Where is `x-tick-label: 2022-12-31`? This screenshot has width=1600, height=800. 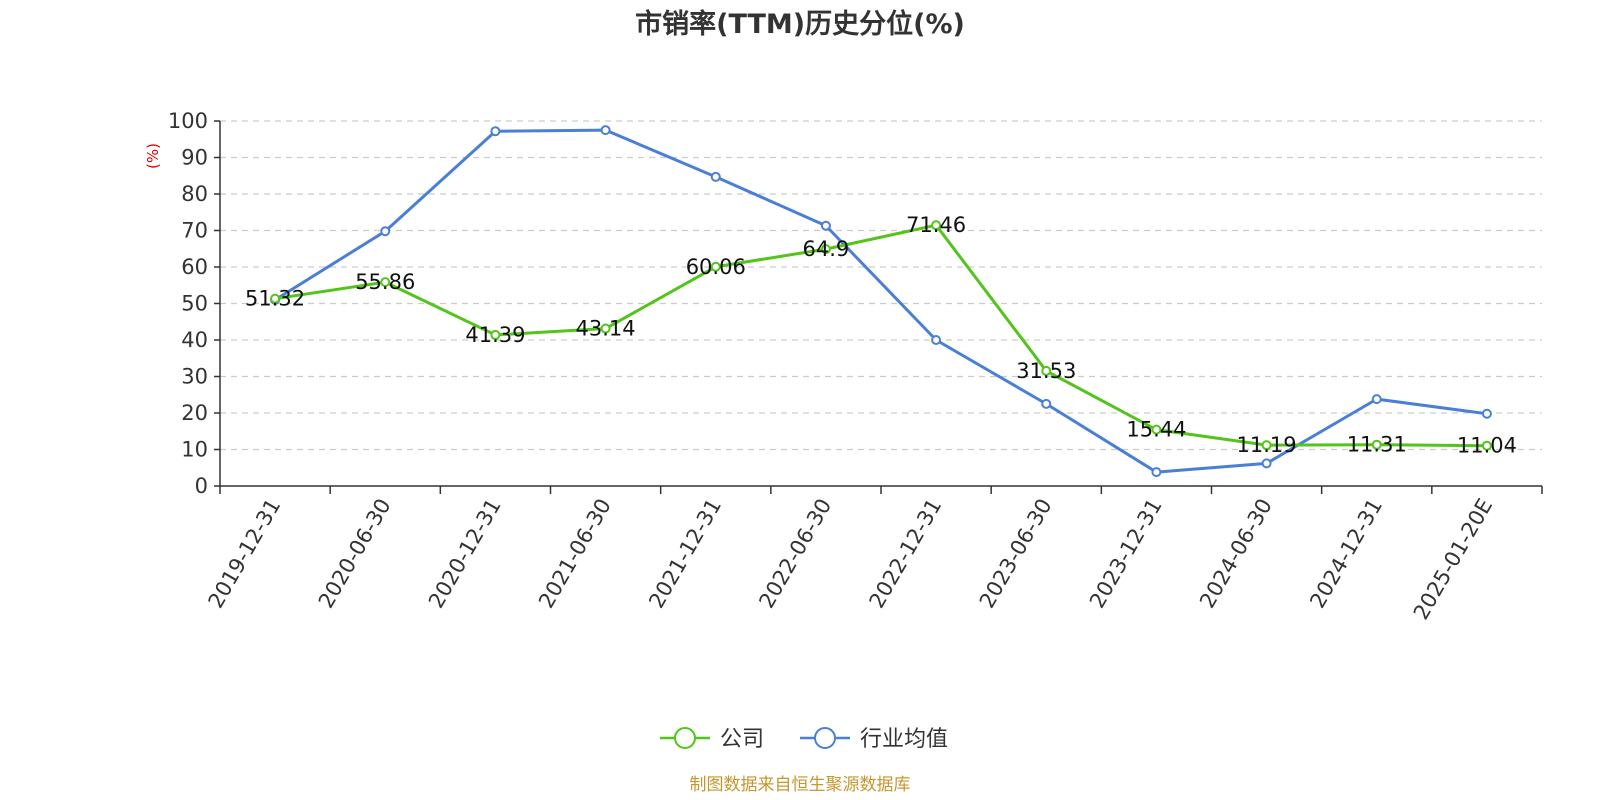
x-tick-label: 2022-12-31 is located at coordinates (906, 553).